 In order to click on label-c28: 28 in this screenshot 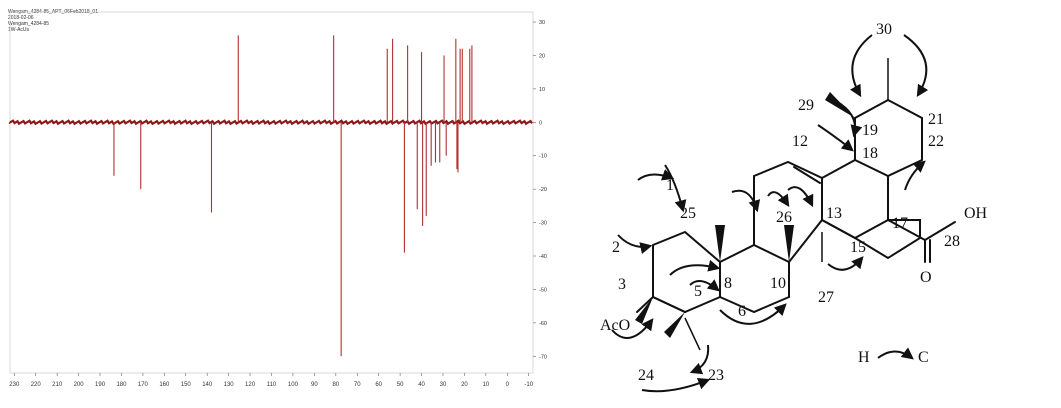, I will do `click(952, 241)`.